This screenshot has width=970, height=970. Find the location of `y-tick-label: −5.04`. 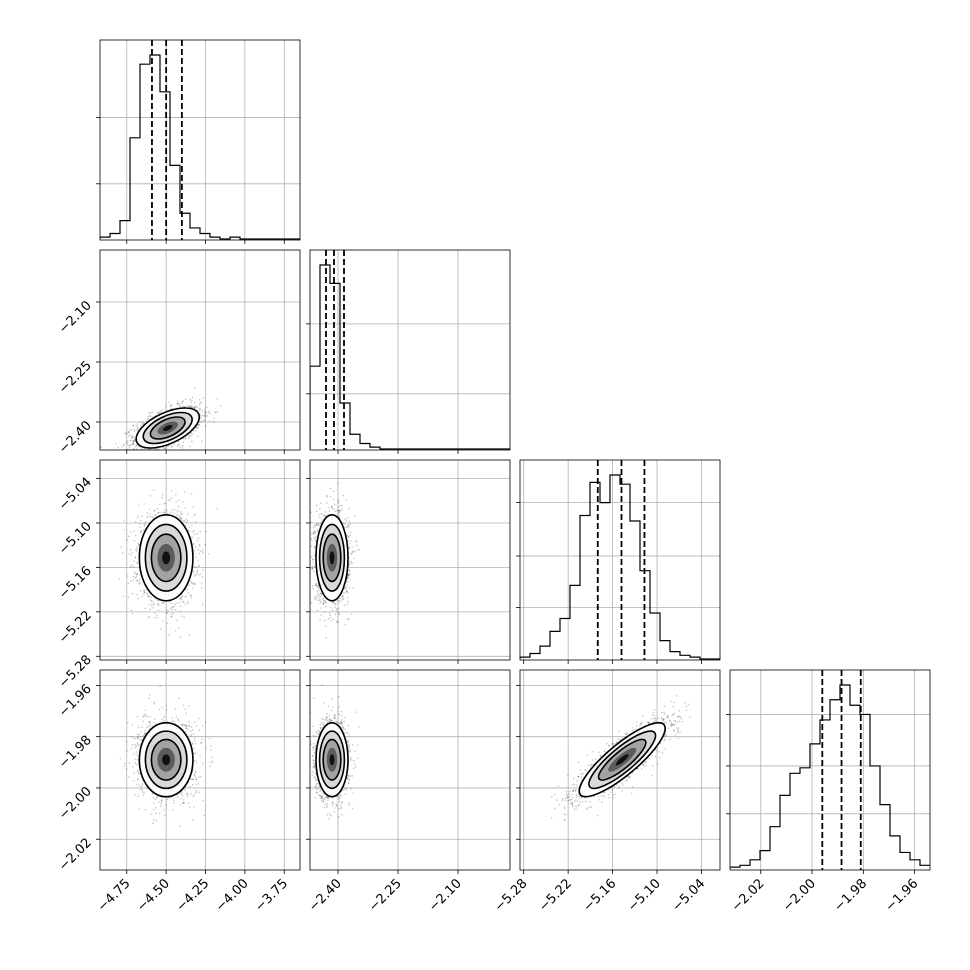

y-tick-label: −5.04 is located at coordinates (75, 494).